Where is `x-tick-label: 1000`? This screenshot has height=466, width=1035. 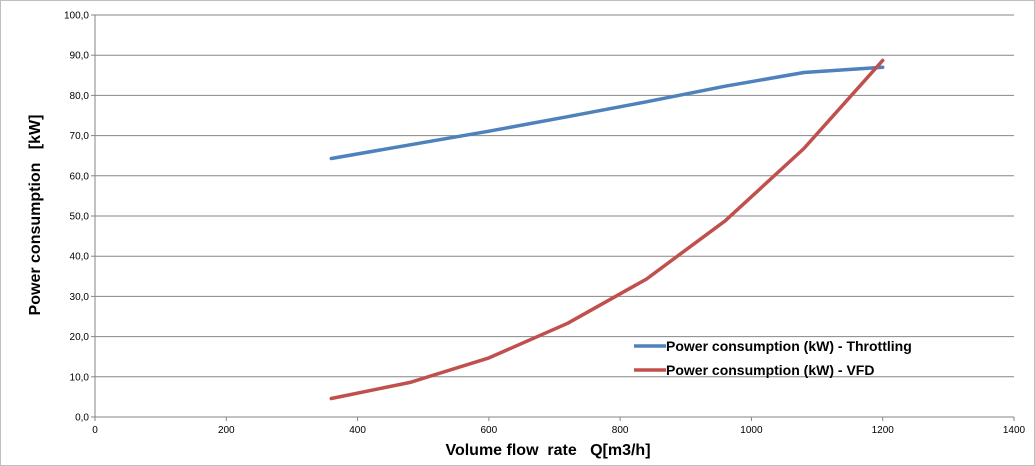 x-tick-label: 1000 is located at coordinates (751, 430).